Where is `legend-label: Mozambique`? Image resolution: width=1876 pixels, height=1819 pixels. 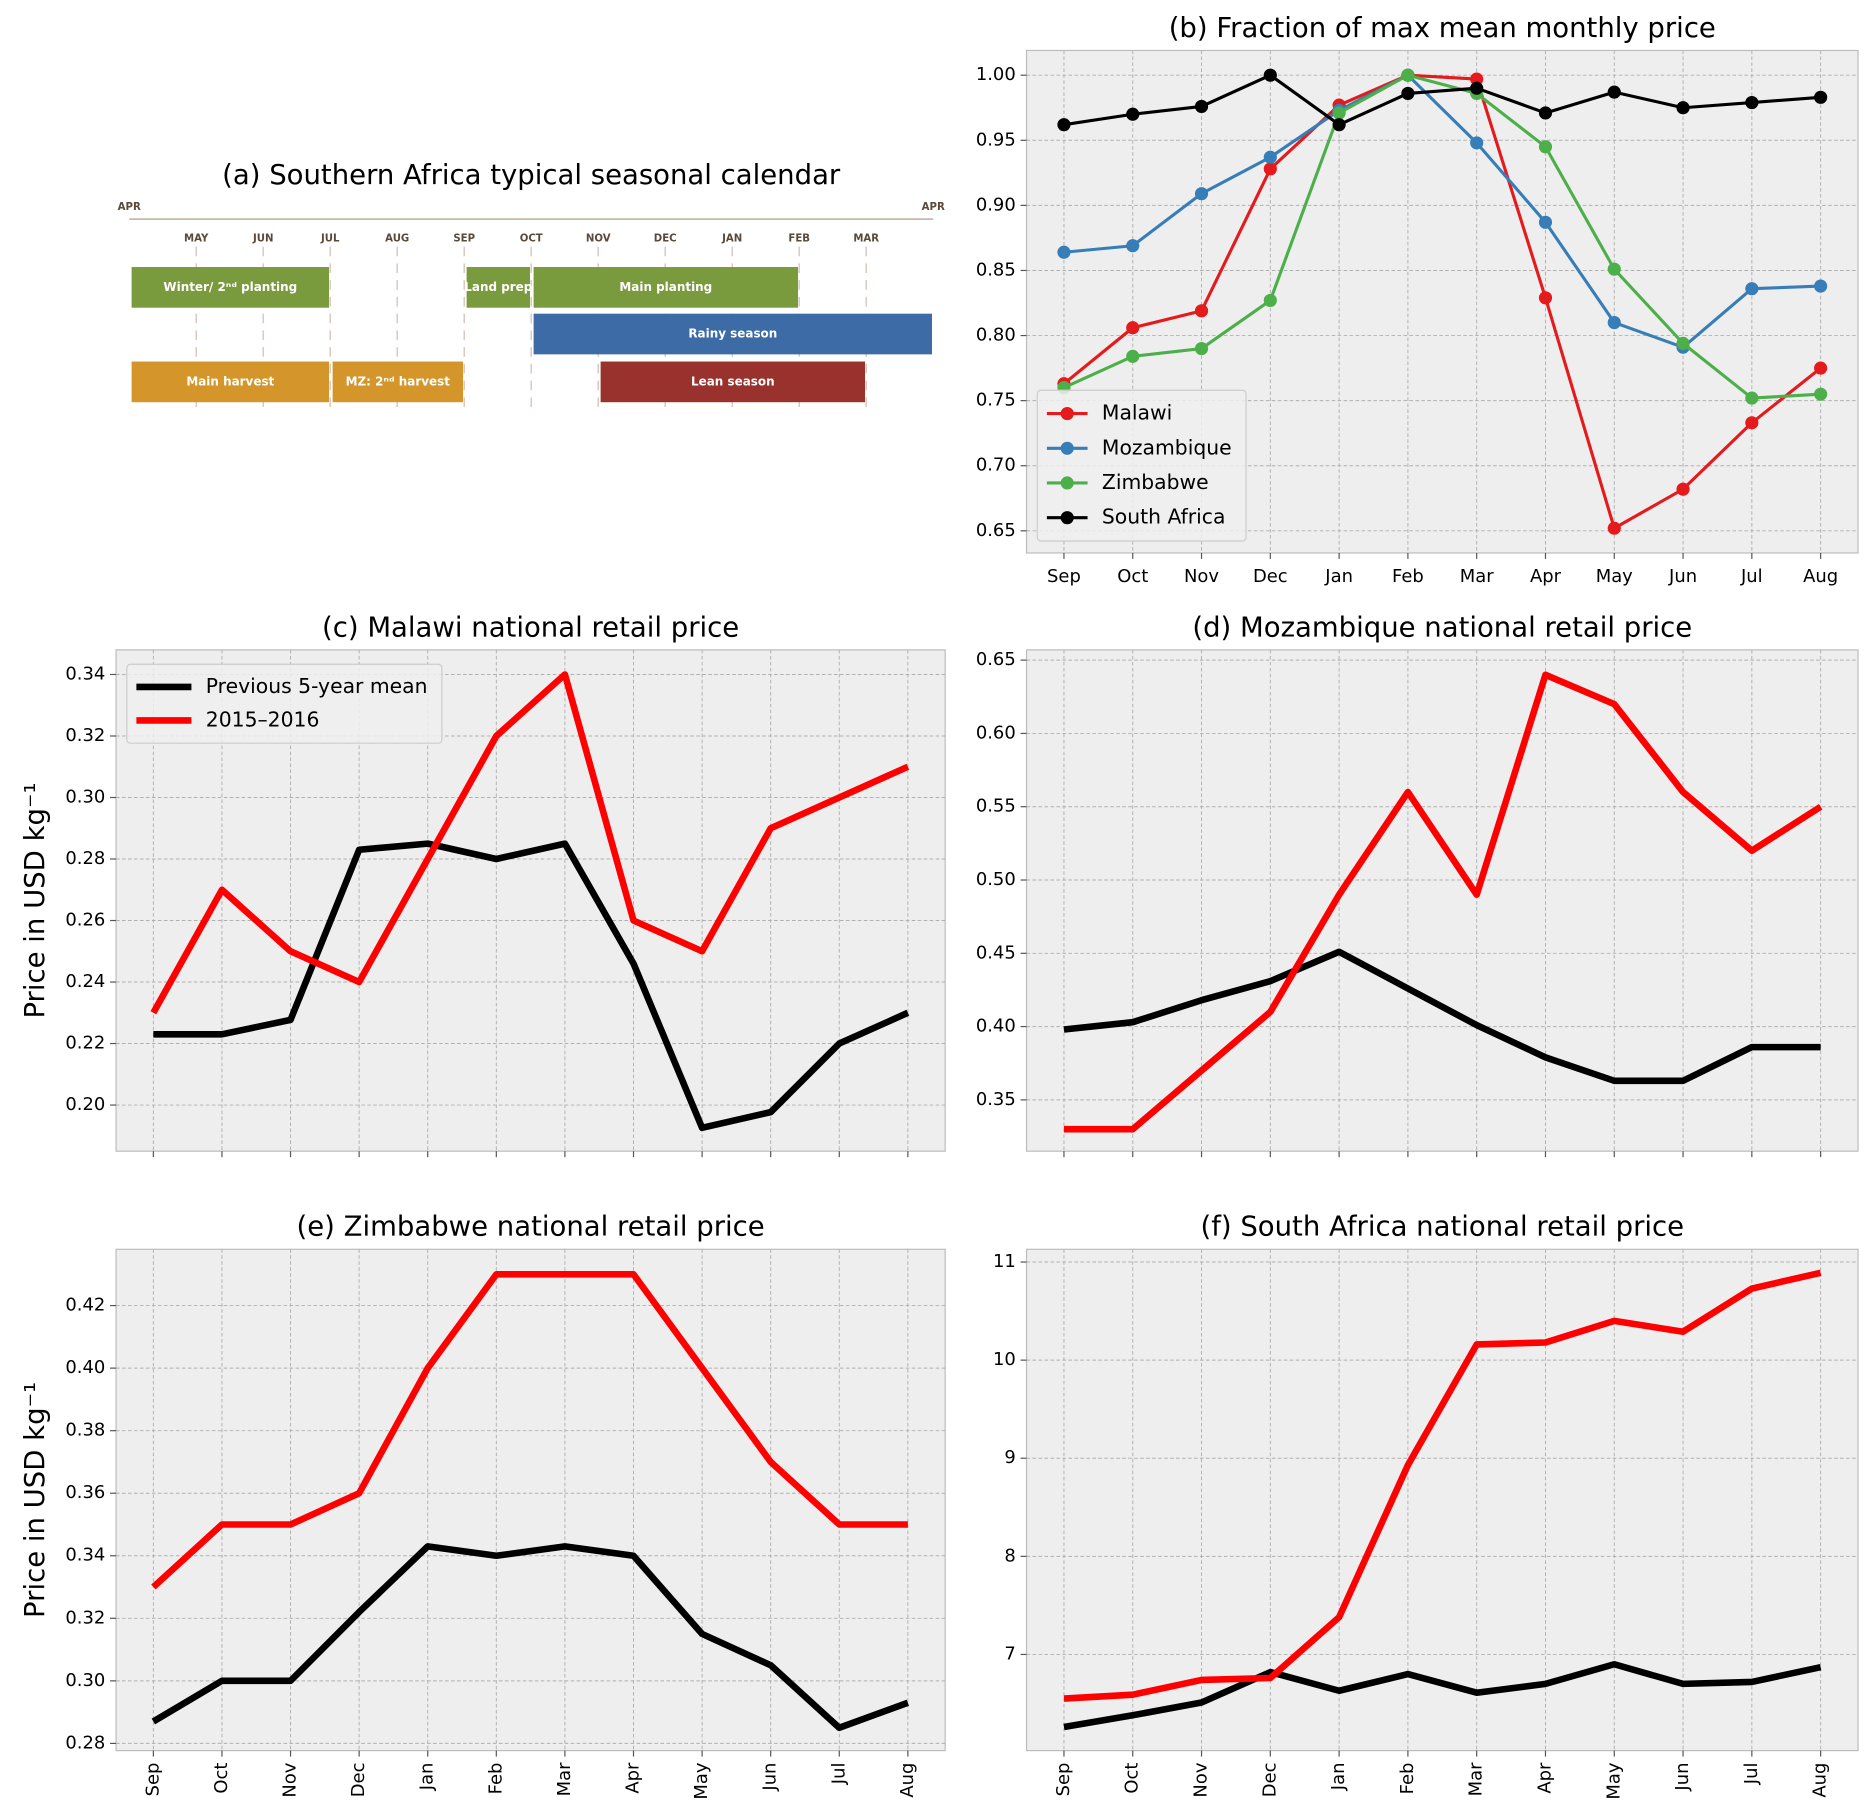 legend-label: Mozambique is located at coordinates (1167, 447).